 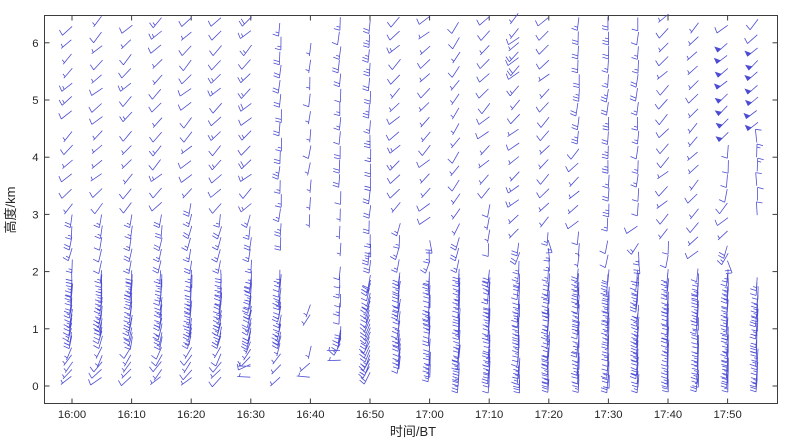 What do you see at coordinates (429, 415) in the screenshot?
I see `x-tick-label: 17:00` at bounding box center [429, 415].